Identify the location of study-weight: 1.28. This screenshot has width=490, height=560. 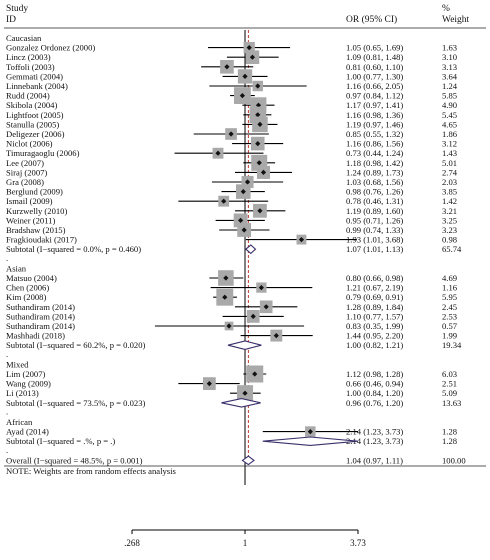
(449, 432).